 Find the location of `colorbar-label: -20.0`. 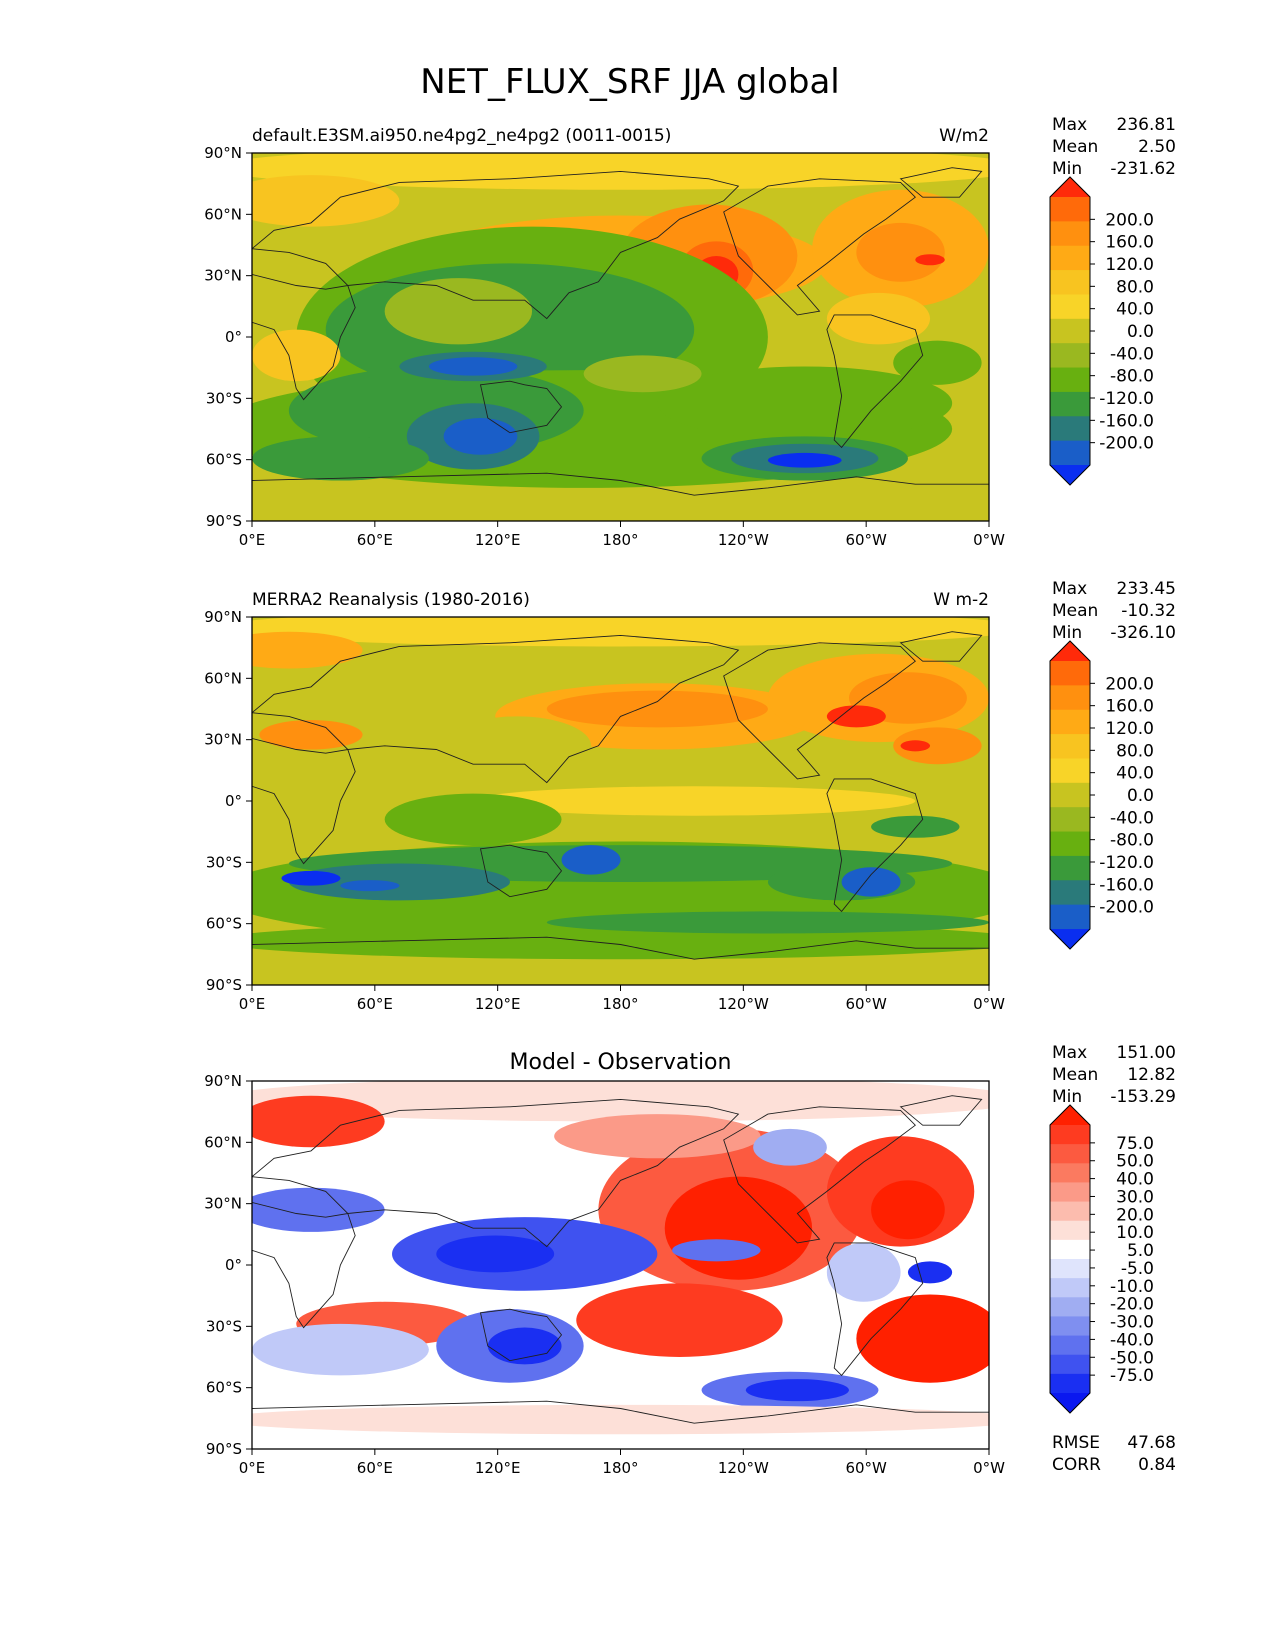

colorbar-label: -20.0 is located at coordinates (1132, 1305).